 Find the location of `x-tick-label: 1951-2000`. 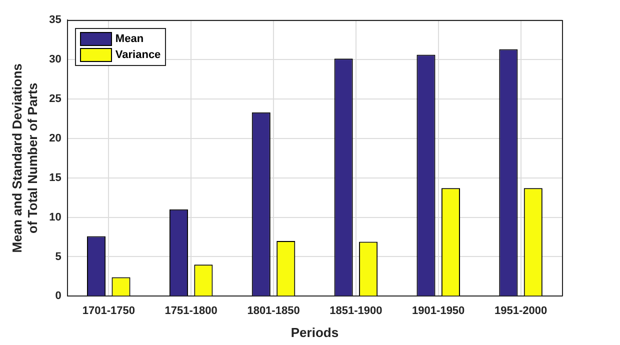

x-tick-label: 1951-2000 is located at coordinates (521, 310).